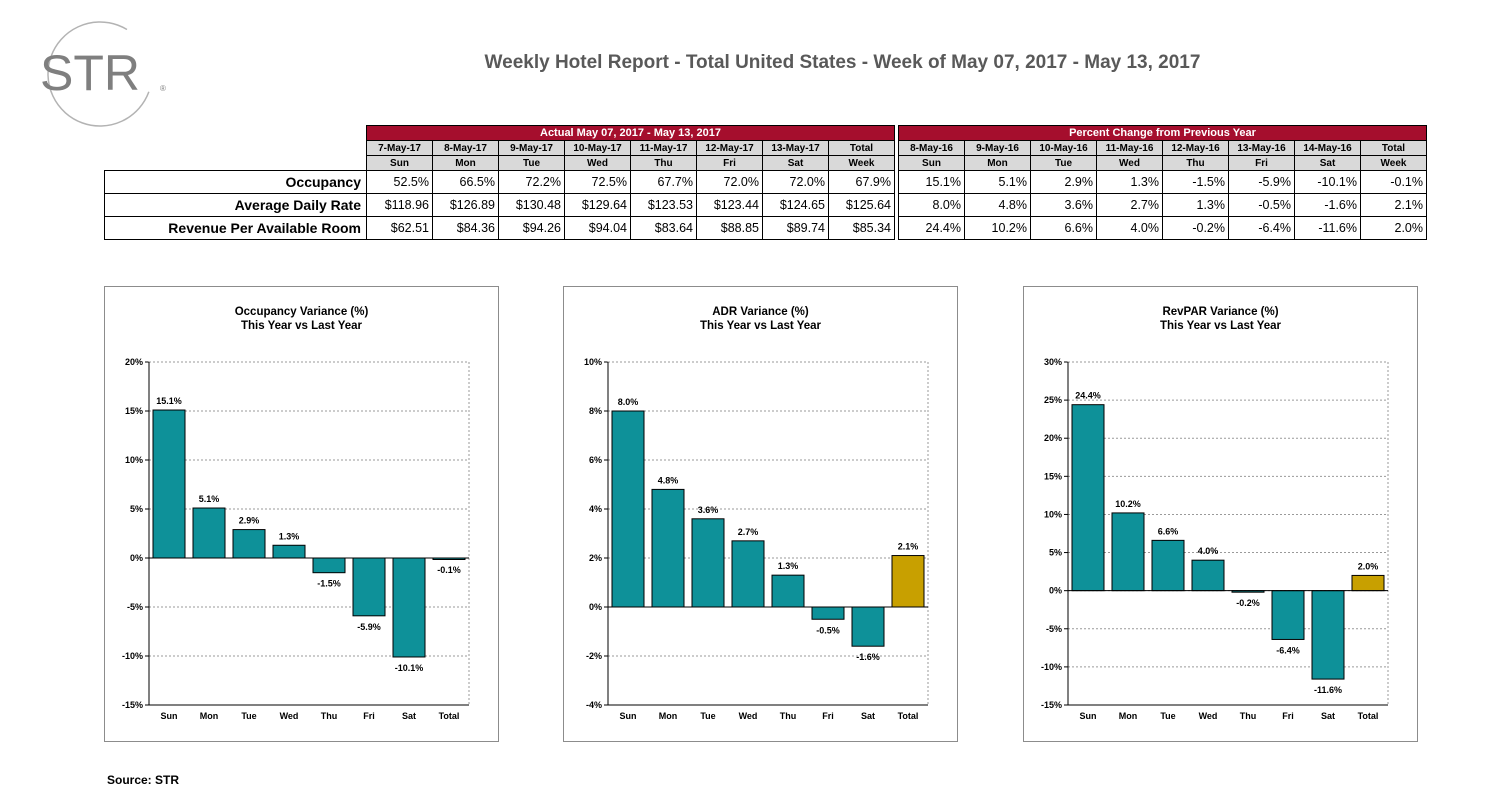 The width and height of the screenshot is (1491, 801). Describe the element at coordinates (1063, 205) in the screenshot. I see `percent-change-cell: 3.6%` at that location.